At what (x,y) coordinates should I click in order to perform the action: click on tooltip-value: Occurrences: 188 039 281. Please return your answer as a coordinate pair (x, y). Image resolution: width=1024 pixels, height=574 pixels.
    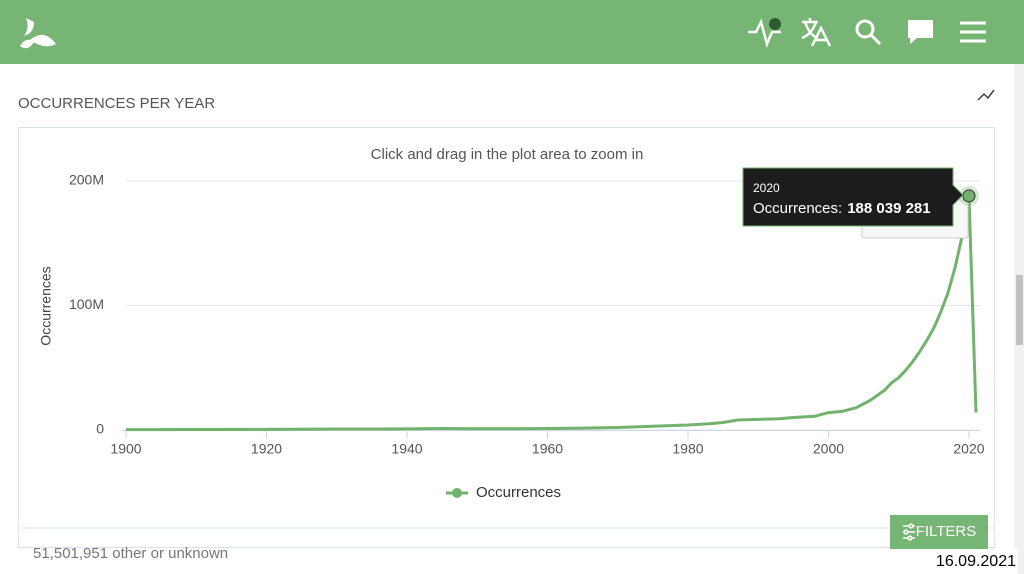
    Looking at the image, I should click on (842, 208).